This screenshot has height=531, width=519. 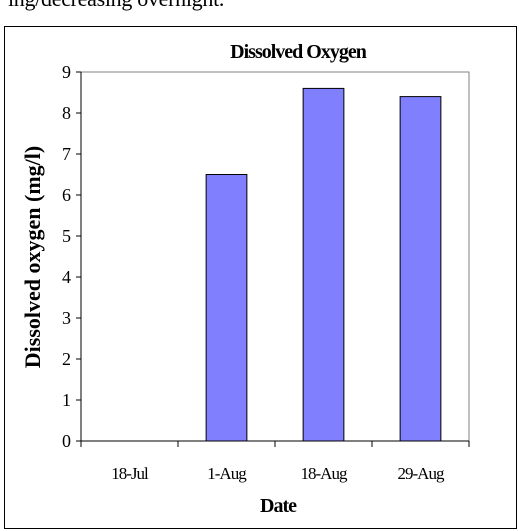 What do you see at coordinates (66, 72) in the screenshot?
I see `y-tick-label: 9` at bounding box center [66, 72].